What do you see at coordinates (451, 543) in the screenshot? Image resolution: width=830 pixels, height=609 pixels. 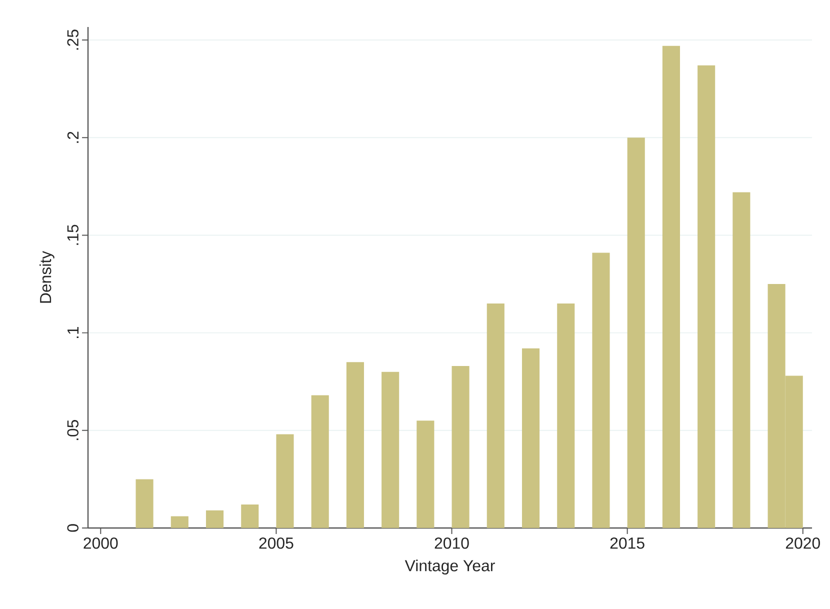 I see `x-tick-label: 2010` at bounding box center [451, 543].